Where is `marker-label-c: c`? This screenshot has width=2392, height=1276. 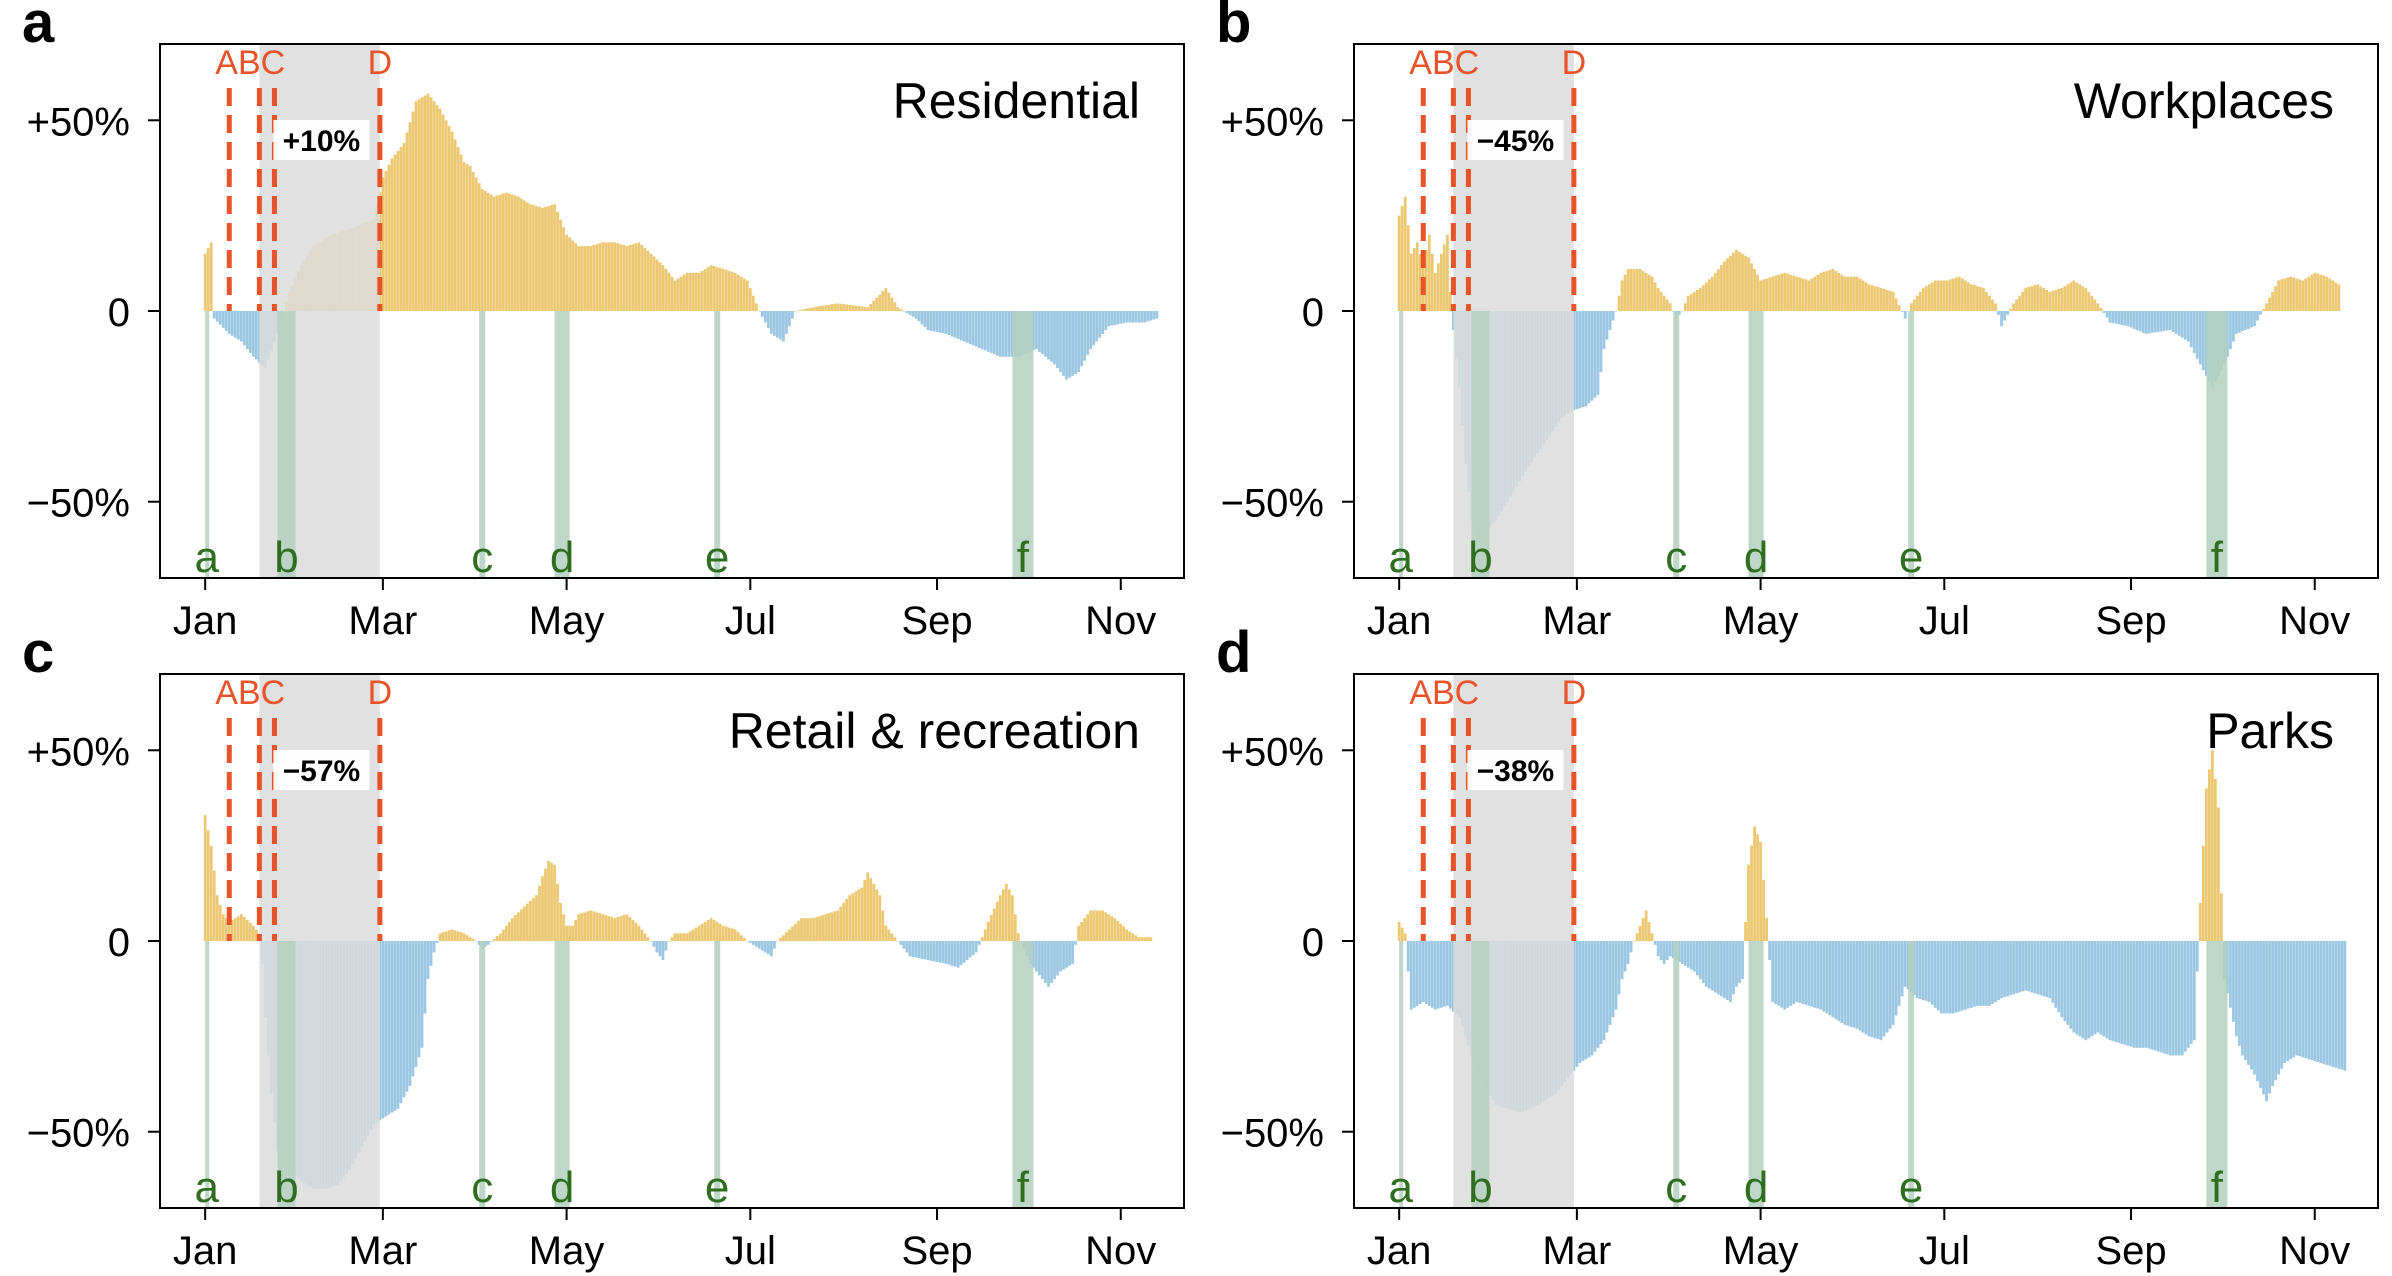
marker-label-c: c is located at coordinates (1676, 1187).